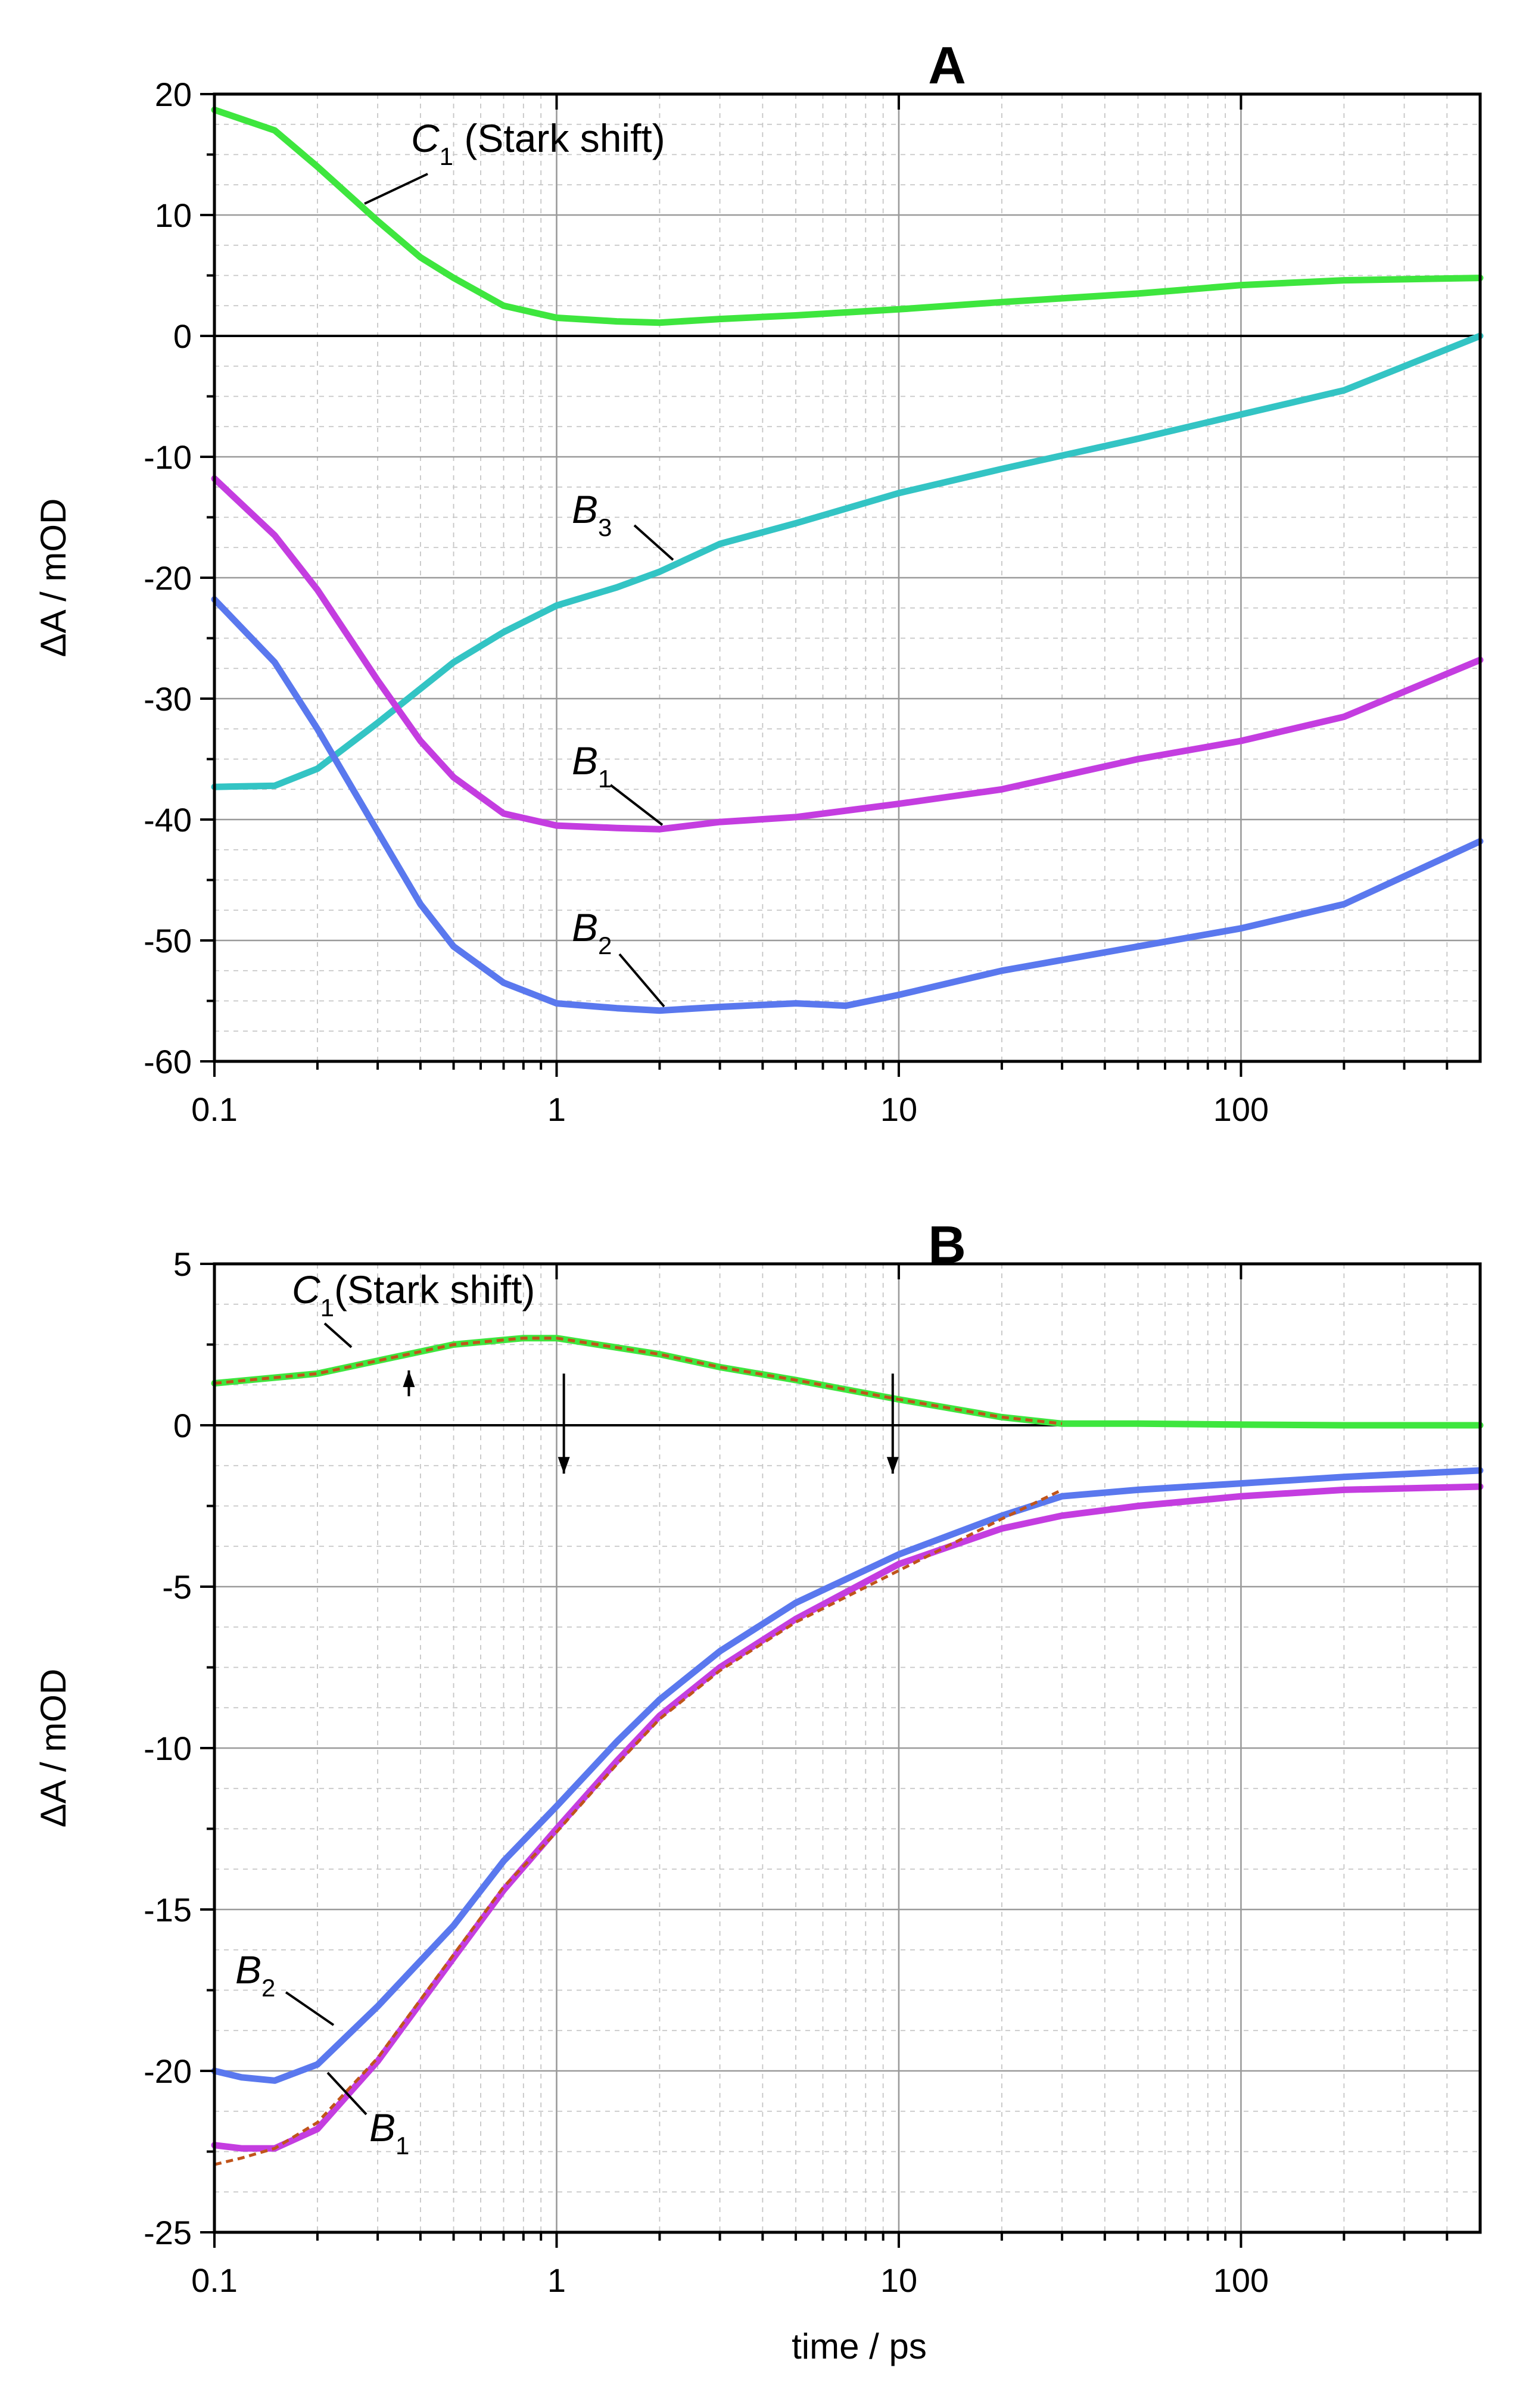 The width and height of the screenshot is (1529, 2408). What do you see at coordinates (173, 94) in the screenshot?
I see `y-tick-label: 20` at bounding box center [173, 94].